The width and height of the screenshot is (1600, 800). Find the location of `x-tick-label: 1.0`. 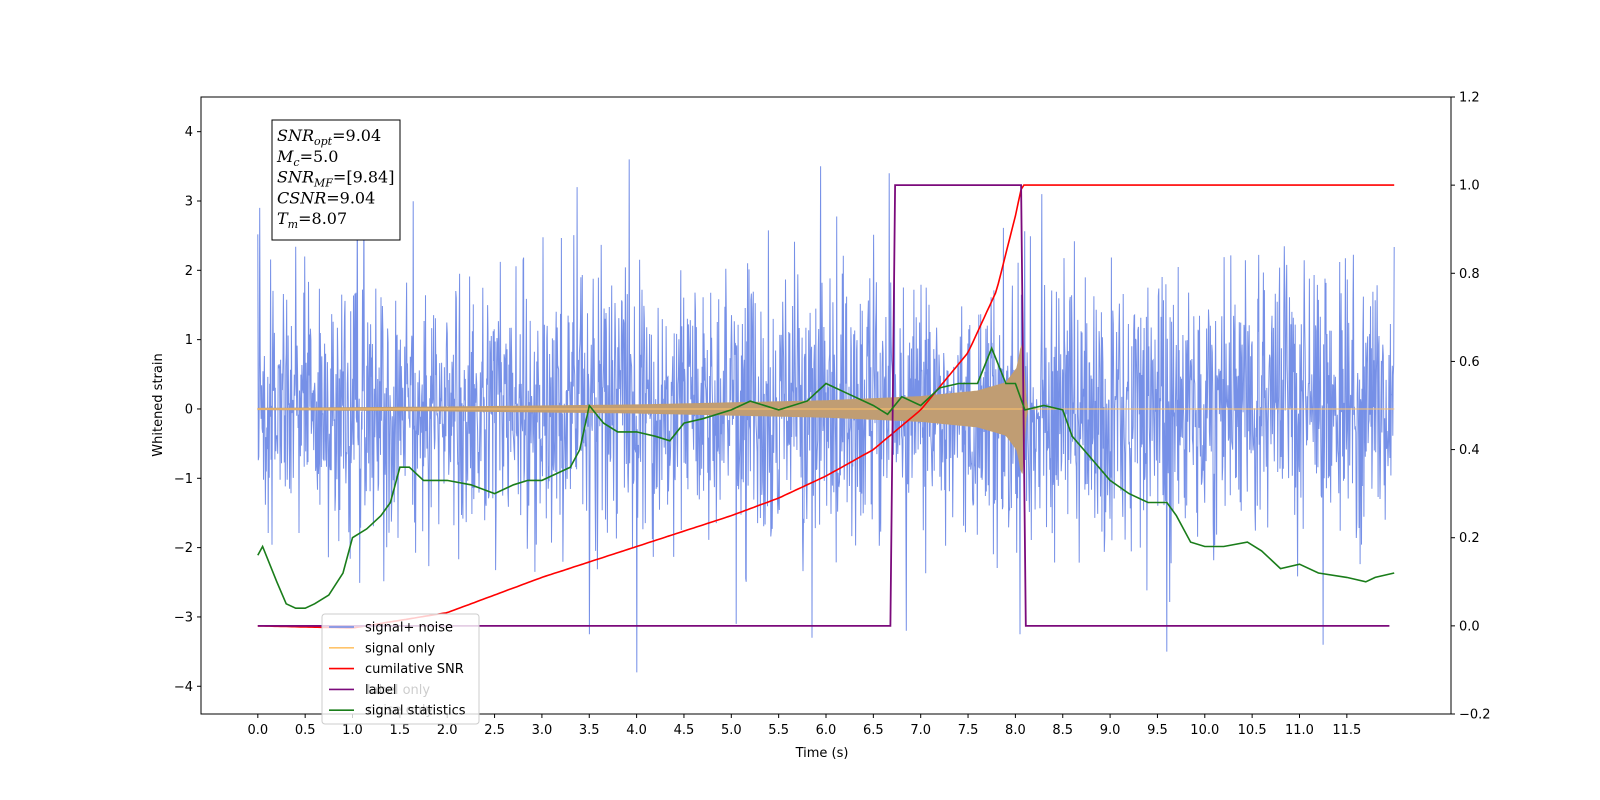

x-tick-label: 1.0 is located at coordinates (352, 730).